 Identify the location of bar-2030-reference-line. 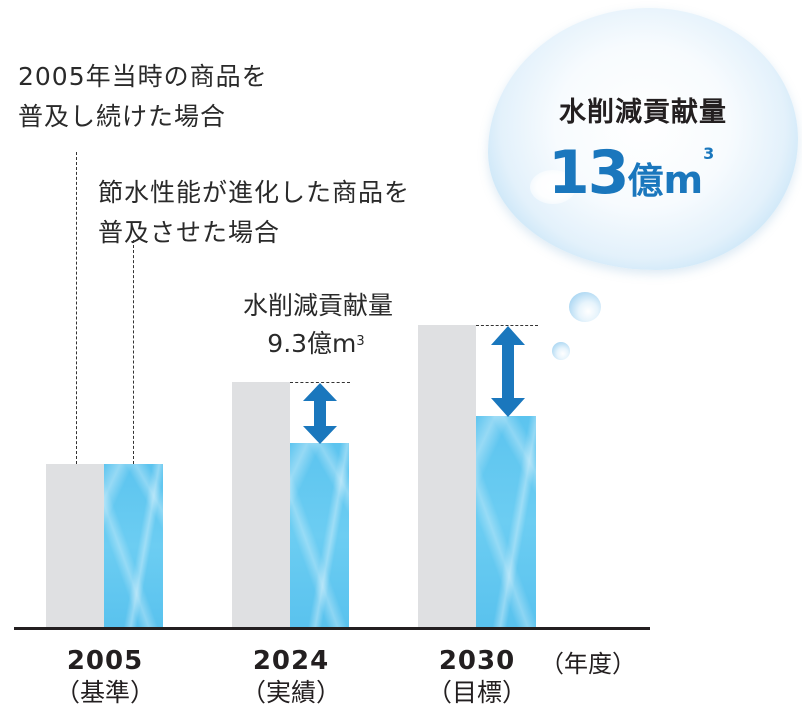
(507, 325).